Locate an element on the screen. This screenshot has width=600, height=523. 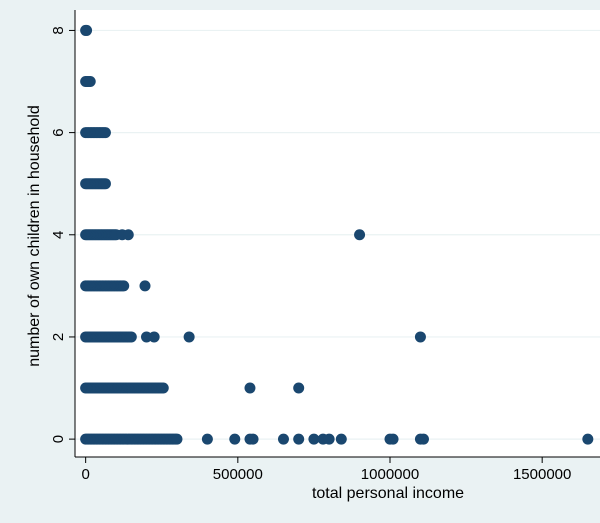
y-axis-ticks: 0 2 4 6 8 is located at coordinates (62, 234).